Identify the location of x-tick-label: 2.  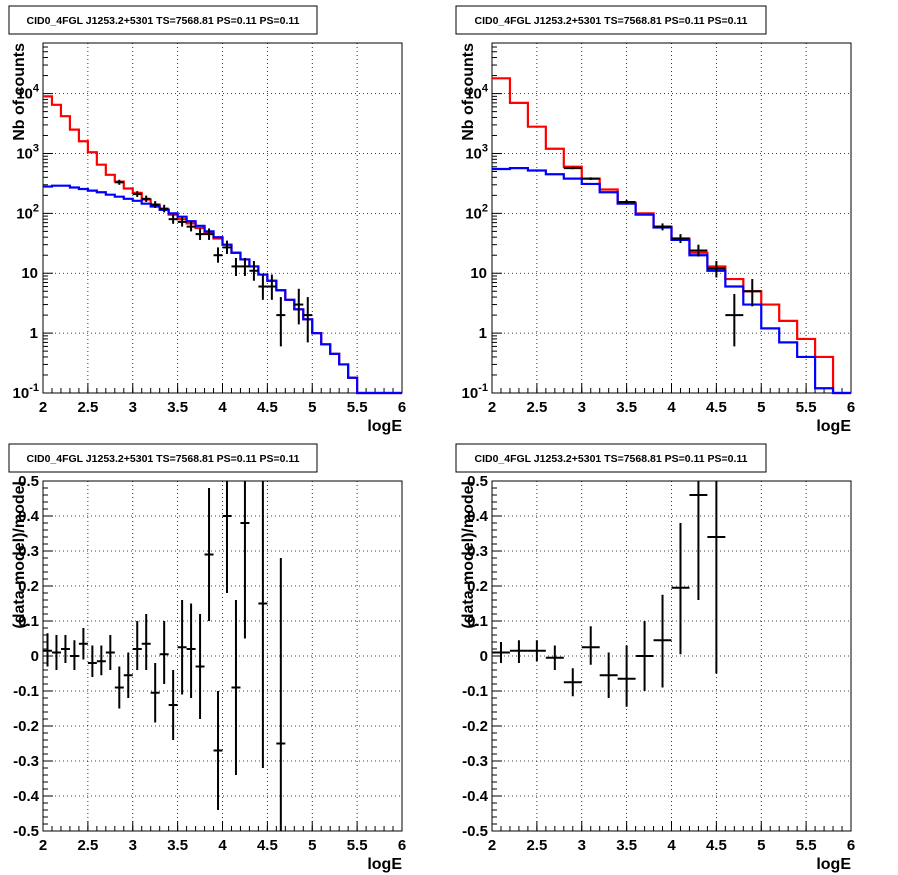
(43, 845).